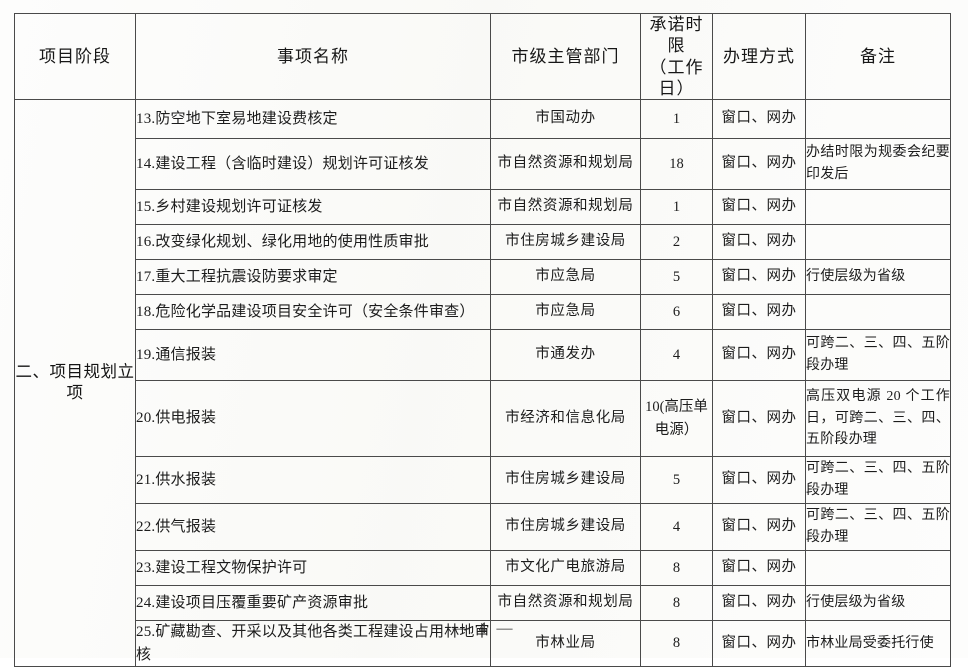  I want to click on table-header-row: 项目阶段 事项名称 市级主管部门 承诺时限 （工作日） 办理方式, so click(482, 56).